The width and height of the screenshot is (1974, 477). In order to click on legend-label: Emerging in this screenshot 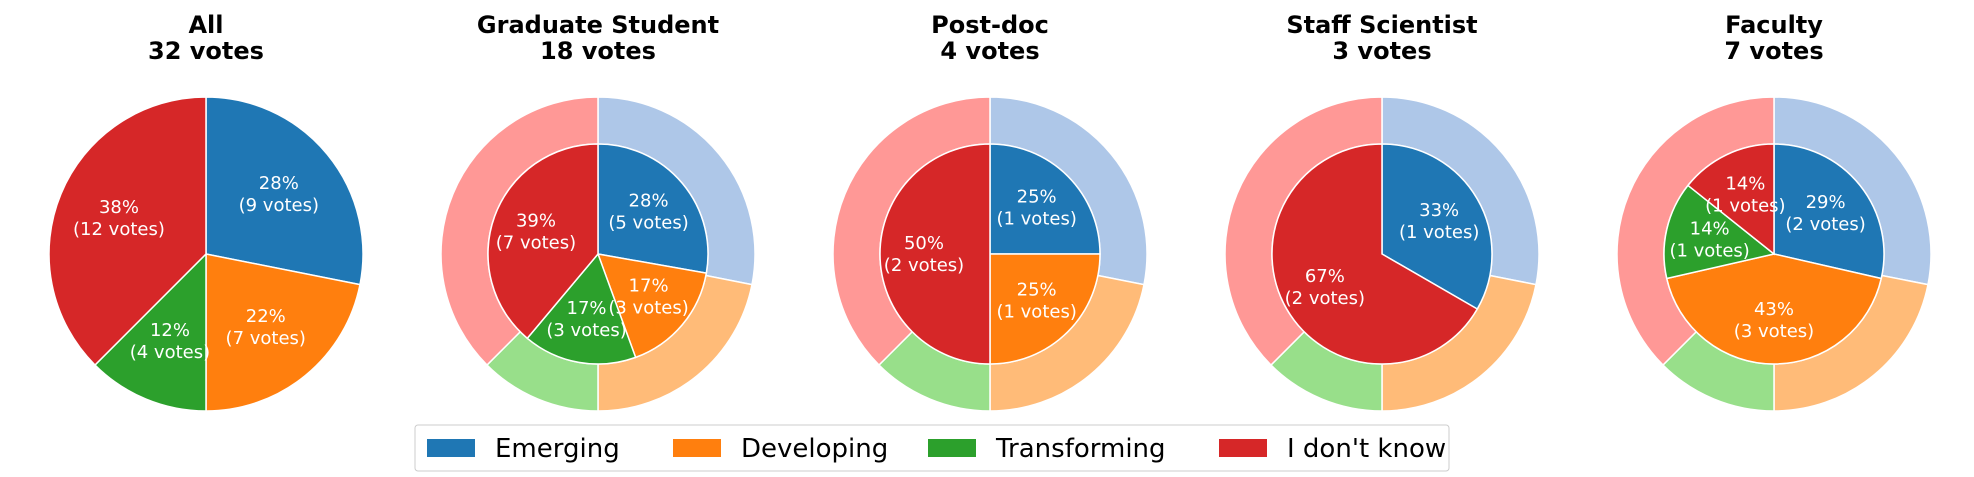, I will do `click(557, 449)`.